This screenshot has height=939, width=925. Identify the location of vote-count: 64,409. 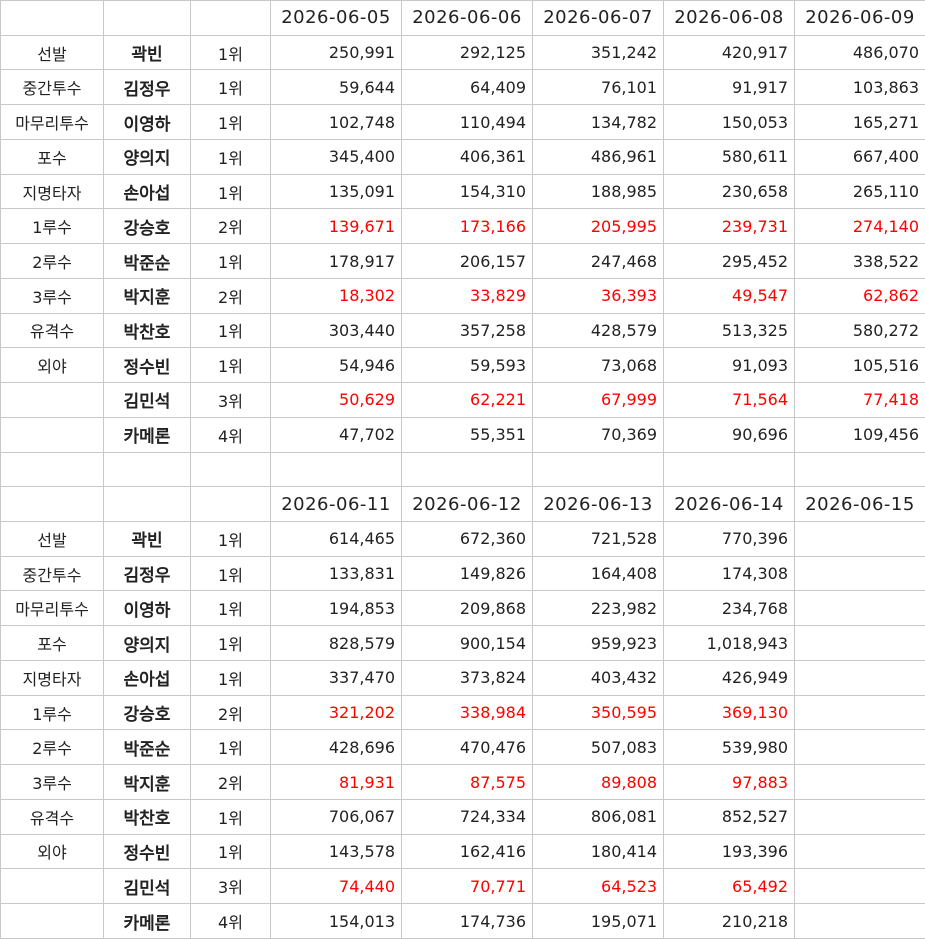
(467, 87).